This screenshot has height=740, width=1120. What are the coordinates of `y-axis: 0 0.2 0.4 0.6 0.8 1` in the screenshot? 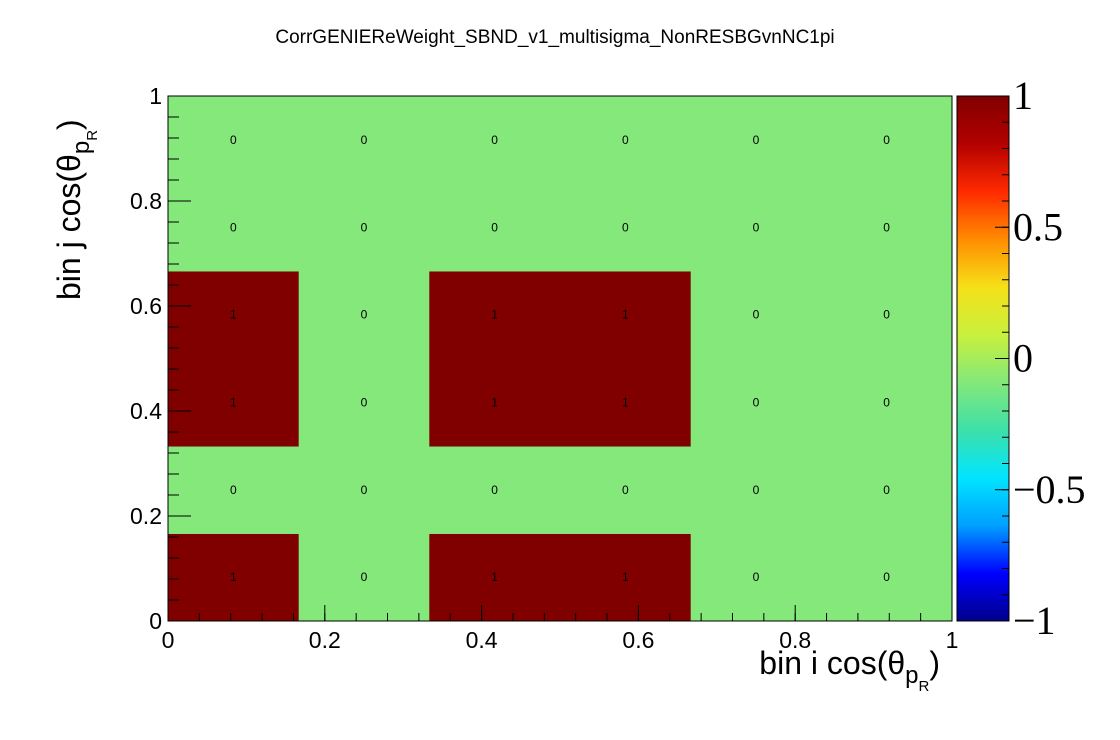 It's located at (160, 358).